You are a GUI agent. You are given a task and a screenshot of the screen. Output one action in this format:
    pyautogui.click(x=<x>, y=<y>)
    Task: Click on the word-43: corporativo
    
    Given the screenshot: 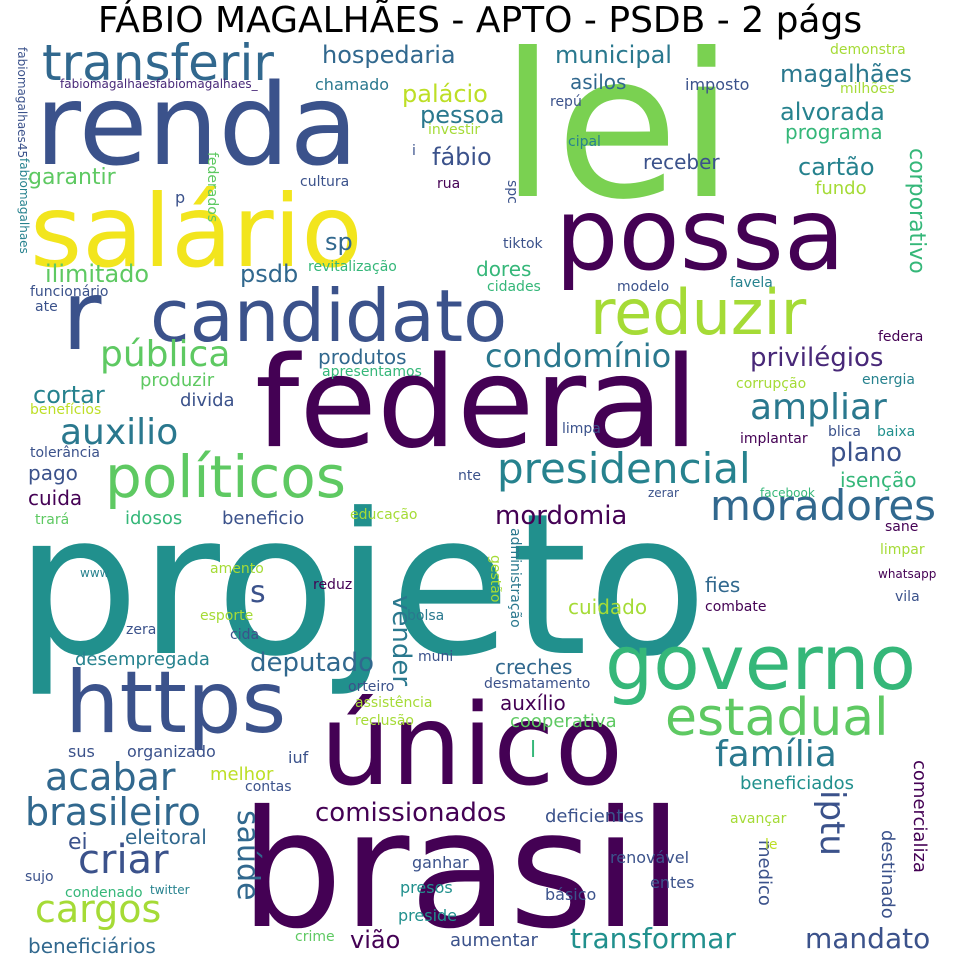 What is the action you would take?
    pyautogui.click(x=916, y=211)
    